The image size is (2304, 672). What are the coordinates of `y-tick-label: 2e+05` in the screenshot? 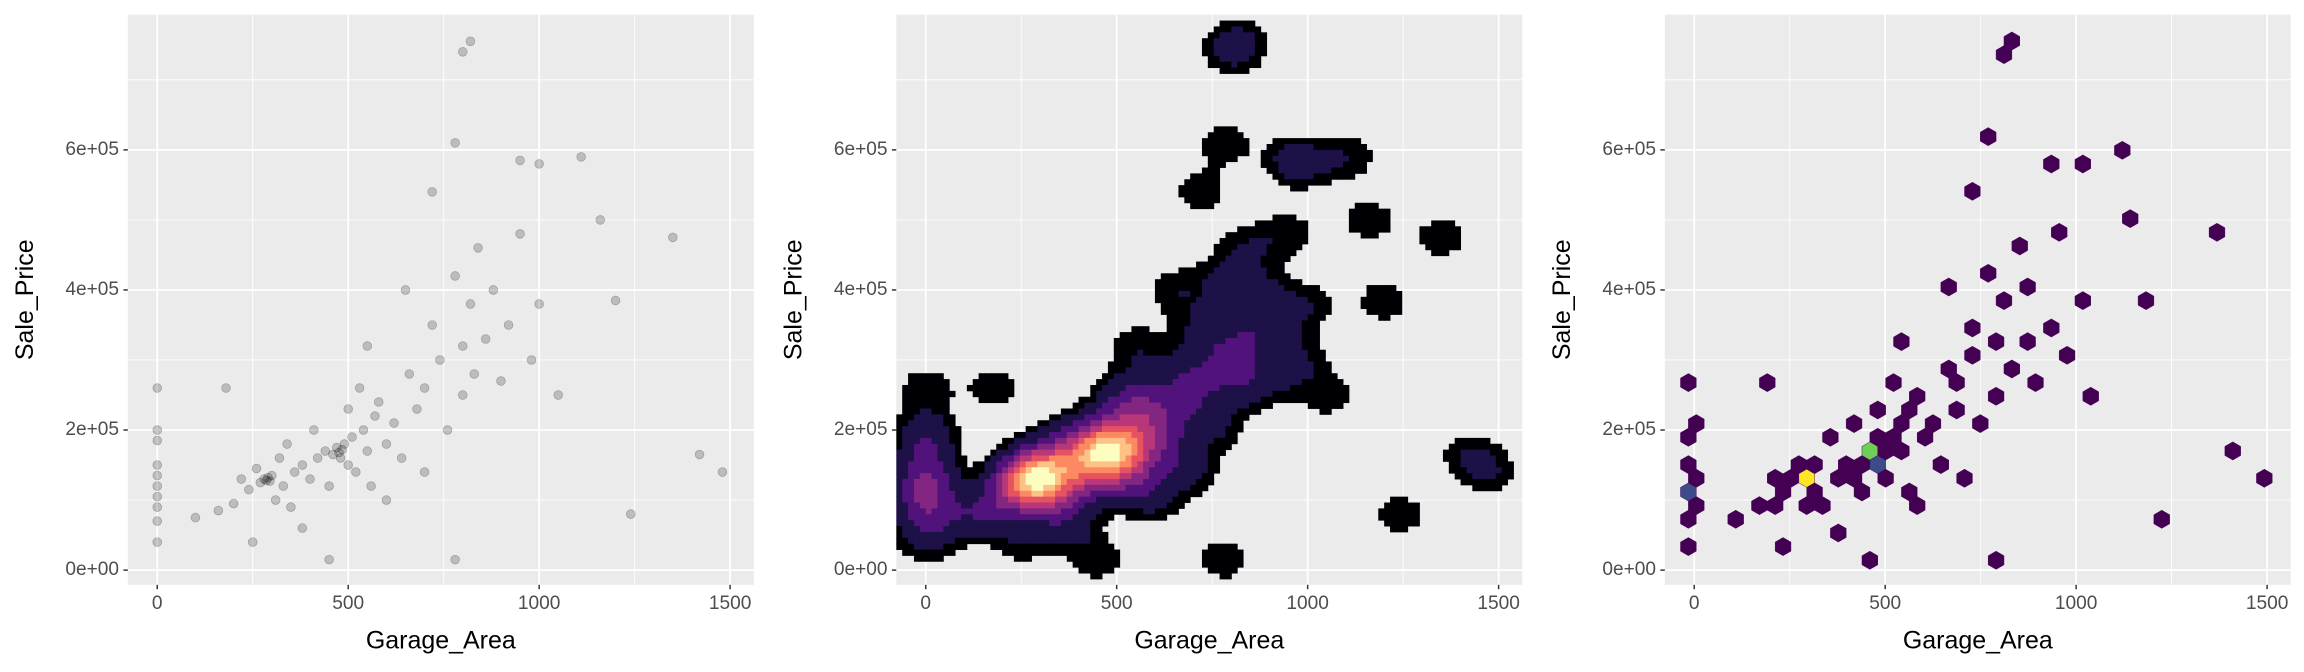 It's located at (861, 429).